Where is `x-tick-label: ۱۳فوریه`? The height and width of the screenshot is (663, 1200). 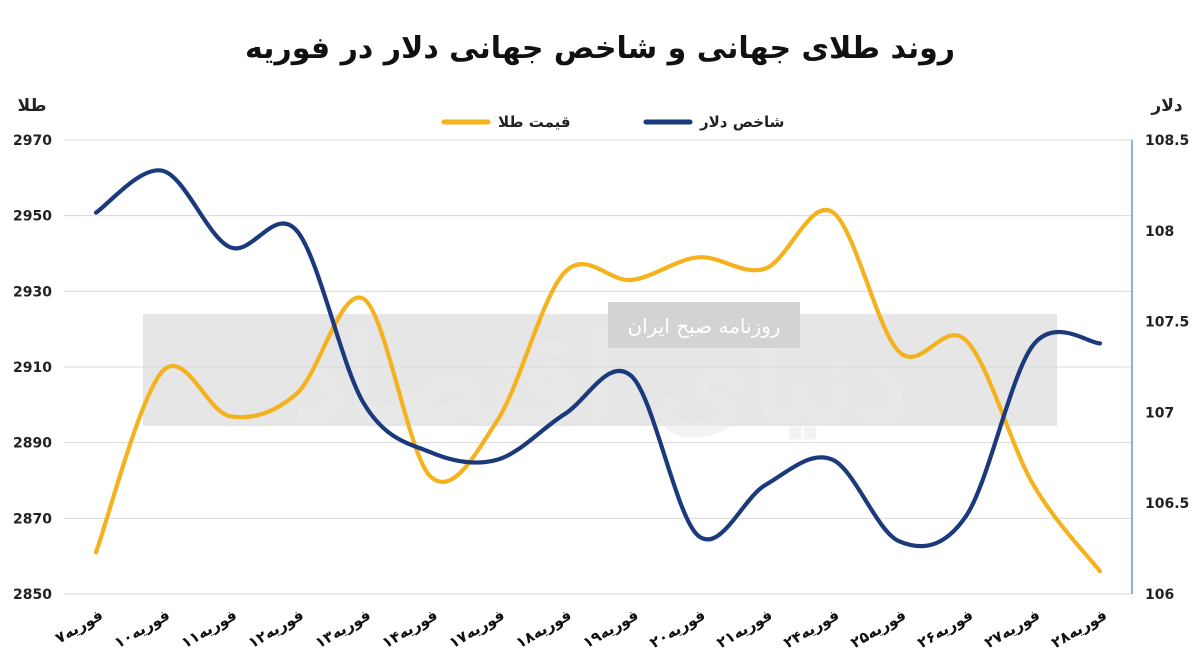
x-tick-label: ۱۳فوریه is located at coordinates (343, 629).